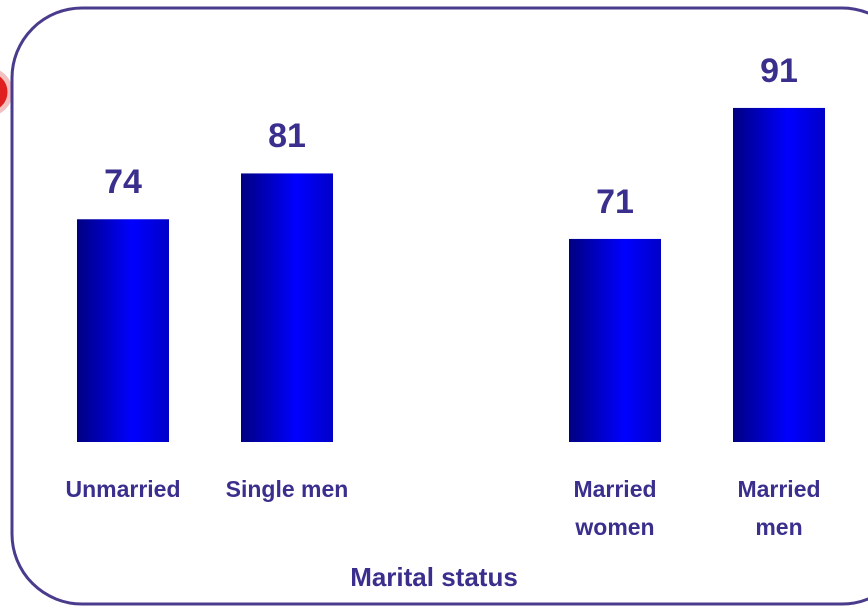  What do you see at coordinates (434, 577) in the screenshot?
I see `x-axis-label: Marital status` at bounding box center [434, 577].